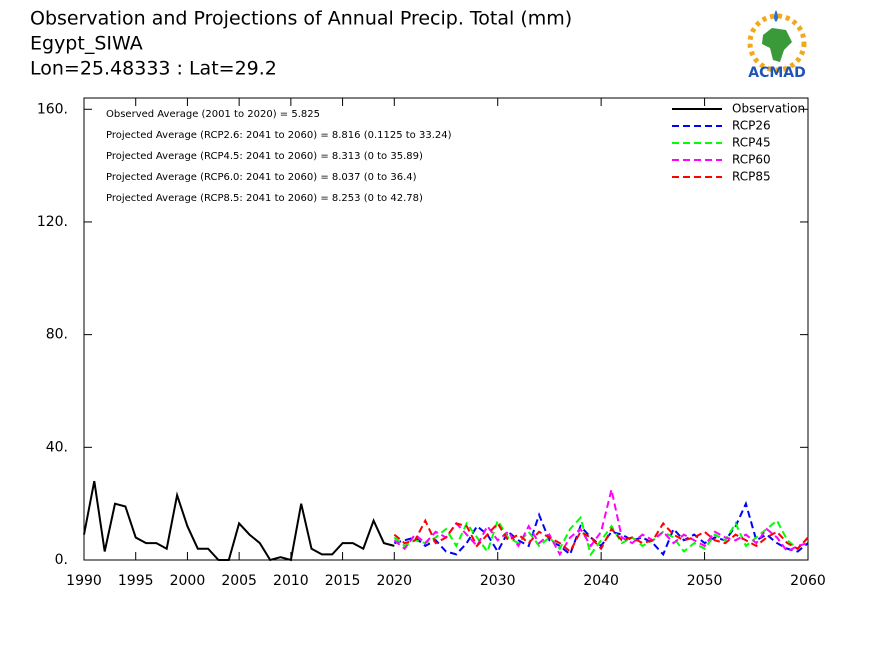 This screenshot has width=879, height=659. I want to click on legend-label: Observation, so click(768, 109).